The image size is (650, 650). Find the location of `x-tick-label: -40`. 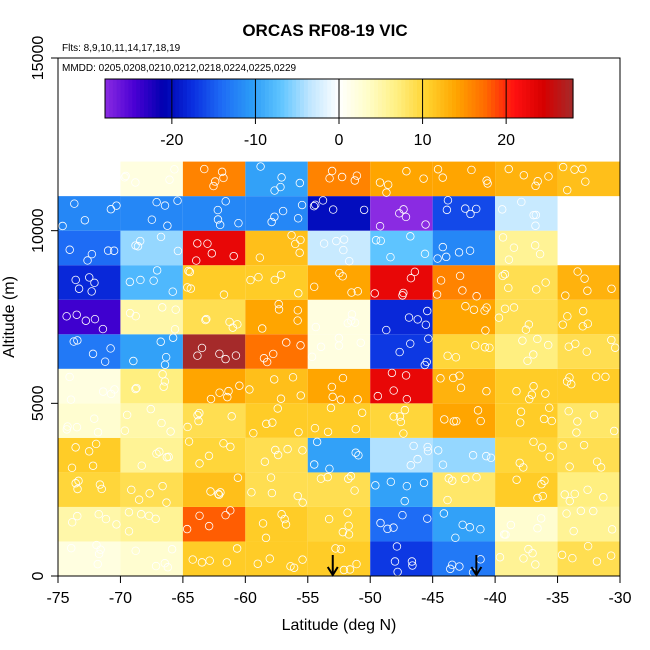

x-tick-label: -40 is located at coordinates (495, 598).